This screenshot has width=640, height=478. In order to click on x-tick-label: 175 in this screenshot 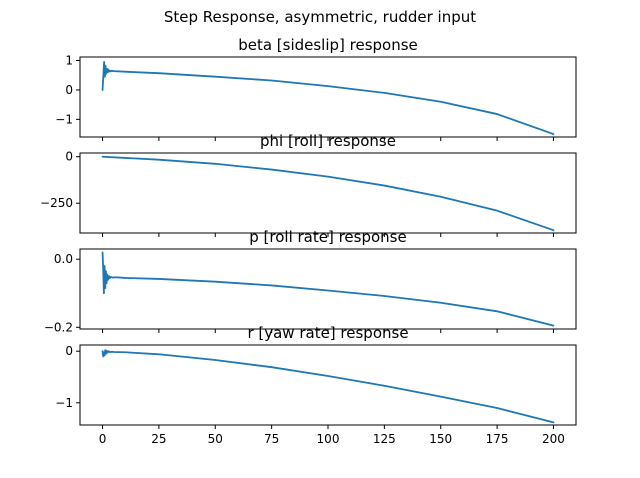, I will do `click(497, 439)`.